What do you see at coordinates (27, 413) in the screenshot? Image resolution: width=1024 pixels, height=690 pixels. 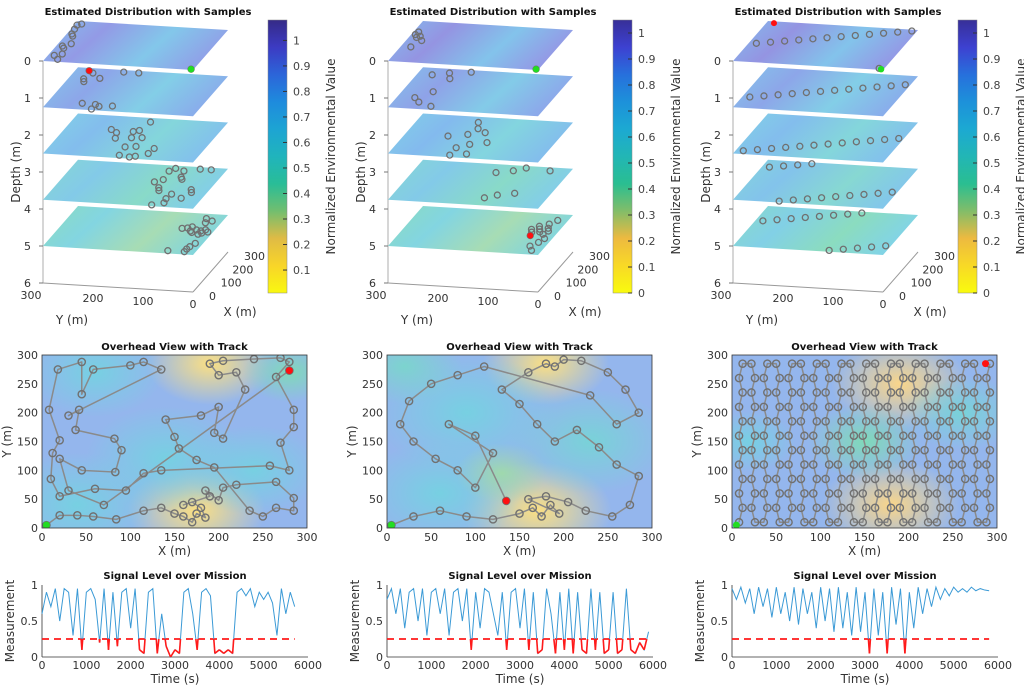 I see `y-tick-label: 200` at bounding box center [27, 413].